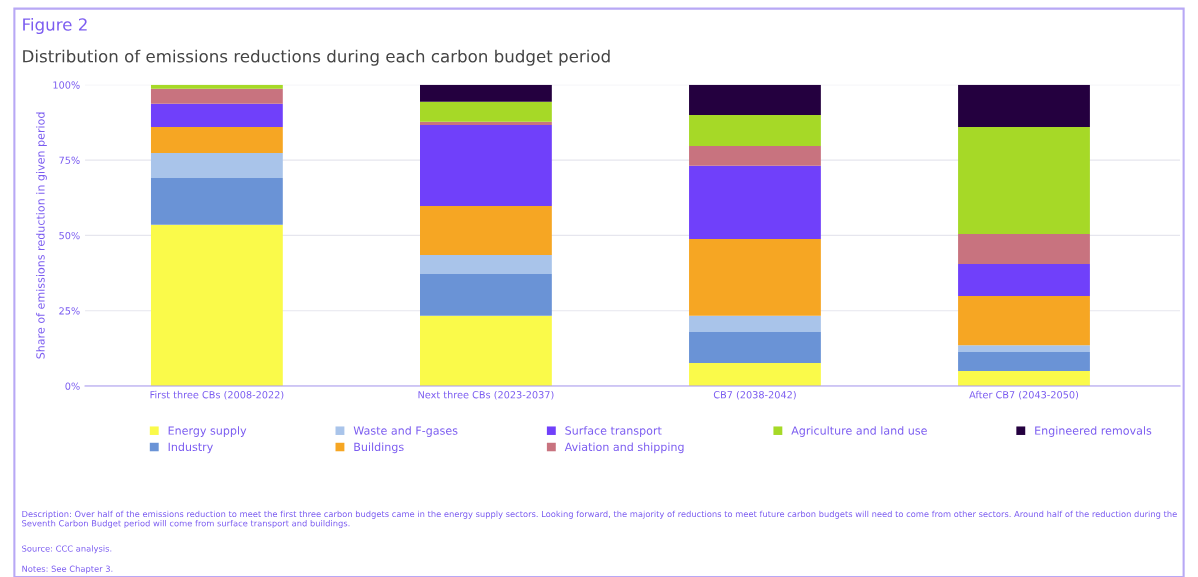 The width and height of the screenshot is (1198, 577). Describe the element at coordinates (754, 395) in the screenshot. I see `x-tick-label: CB7 (2038-2042)` at that location.